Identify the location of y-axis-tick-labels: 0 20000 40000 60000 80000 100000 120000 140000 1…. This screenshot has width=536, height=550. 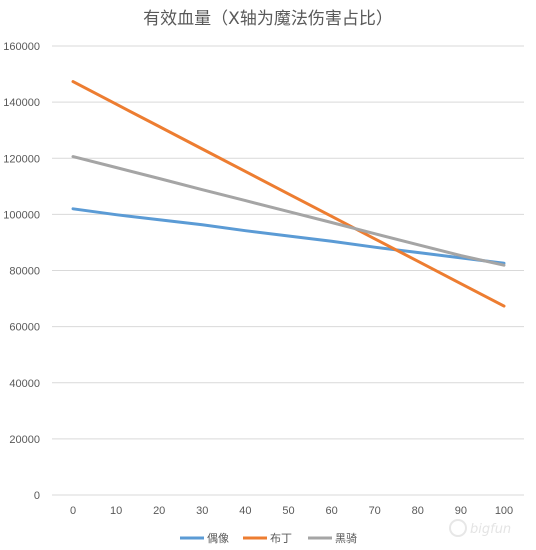
(21, 271).